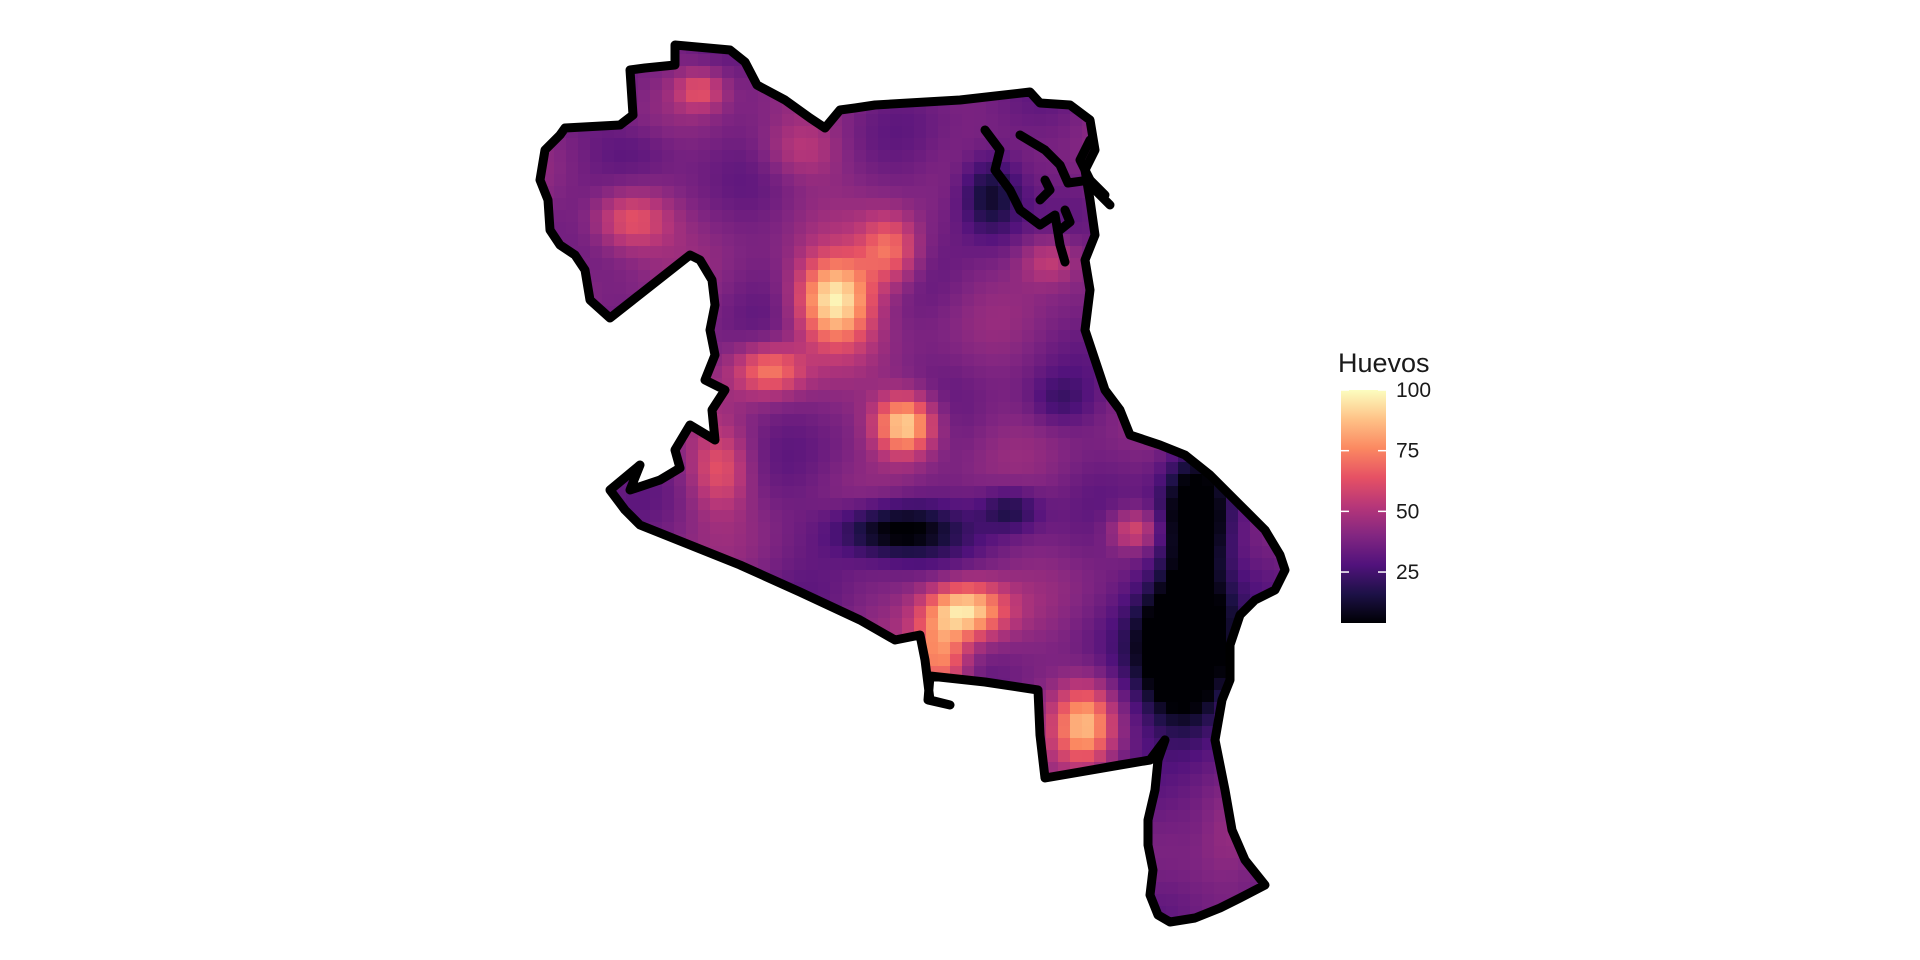 Image resolution: width=1920 pixels, height=960 pixels. What do you see at coordinates (1363, 506) in the screenshot?
I see `legend-colorbar` at bounding box center [1363, 506].